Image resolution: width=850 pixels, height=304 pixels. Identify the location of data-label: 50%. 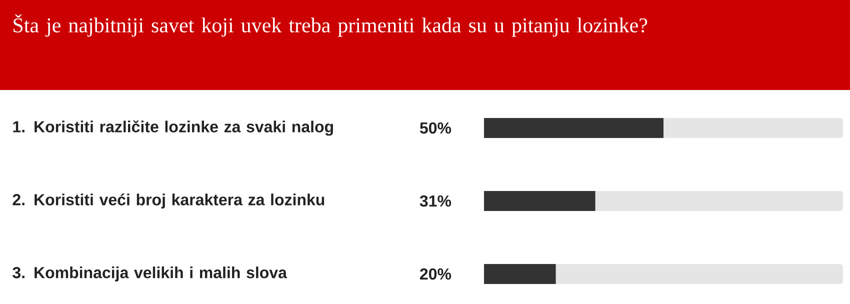
(436, 128).